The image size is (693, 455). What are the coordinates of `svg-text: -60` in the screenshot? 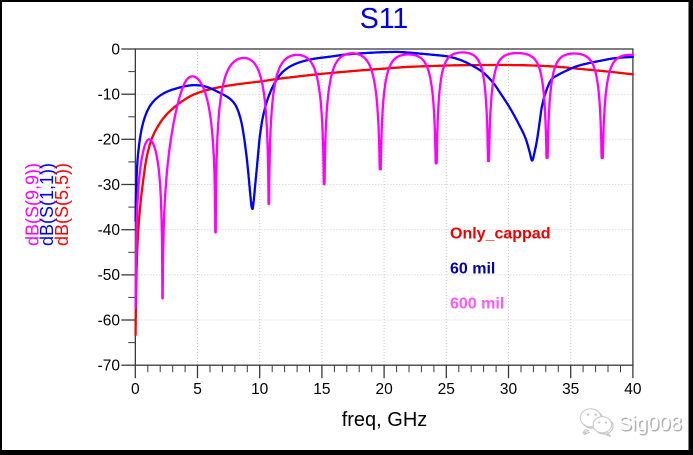 It's located at (109, 320).